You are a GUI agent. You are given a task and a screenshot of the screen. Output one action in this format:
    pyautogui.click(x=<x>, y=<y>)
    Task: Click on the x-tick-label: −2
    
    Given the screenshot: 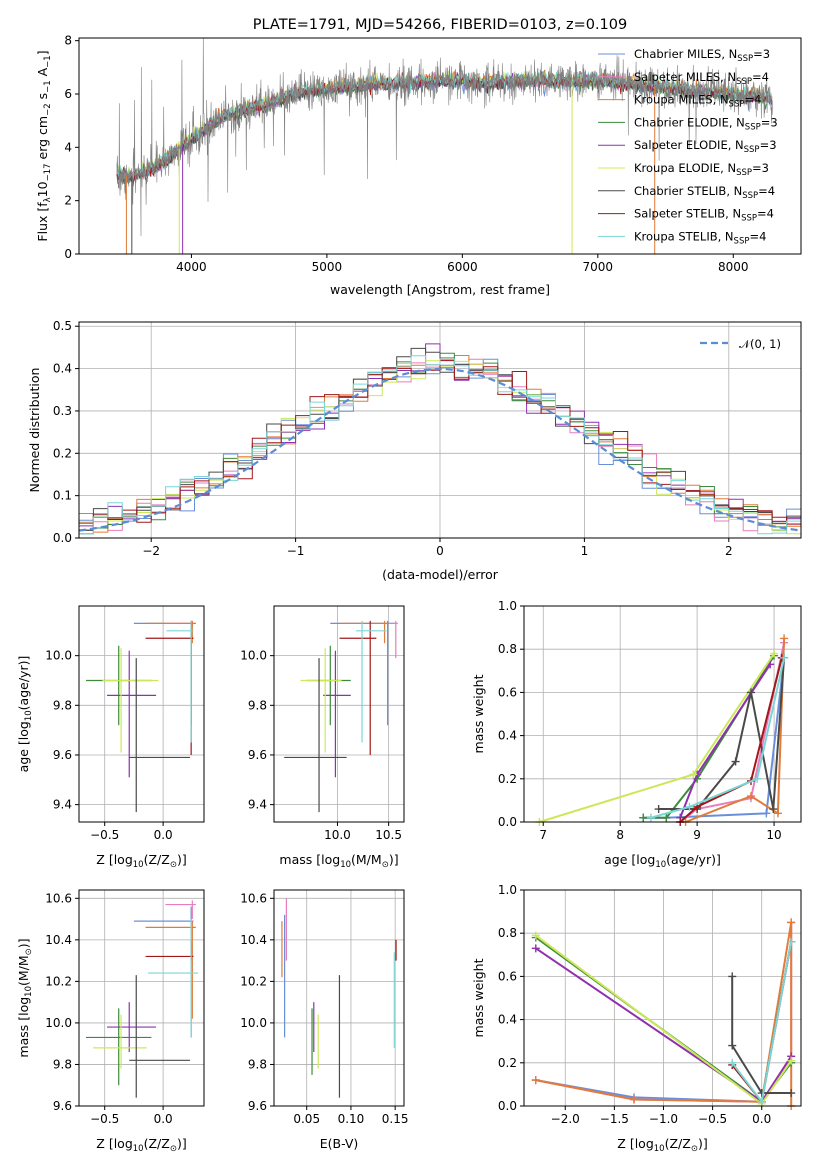 What is the action you would take?
    pyautogui.click(x=151, y=551)
    